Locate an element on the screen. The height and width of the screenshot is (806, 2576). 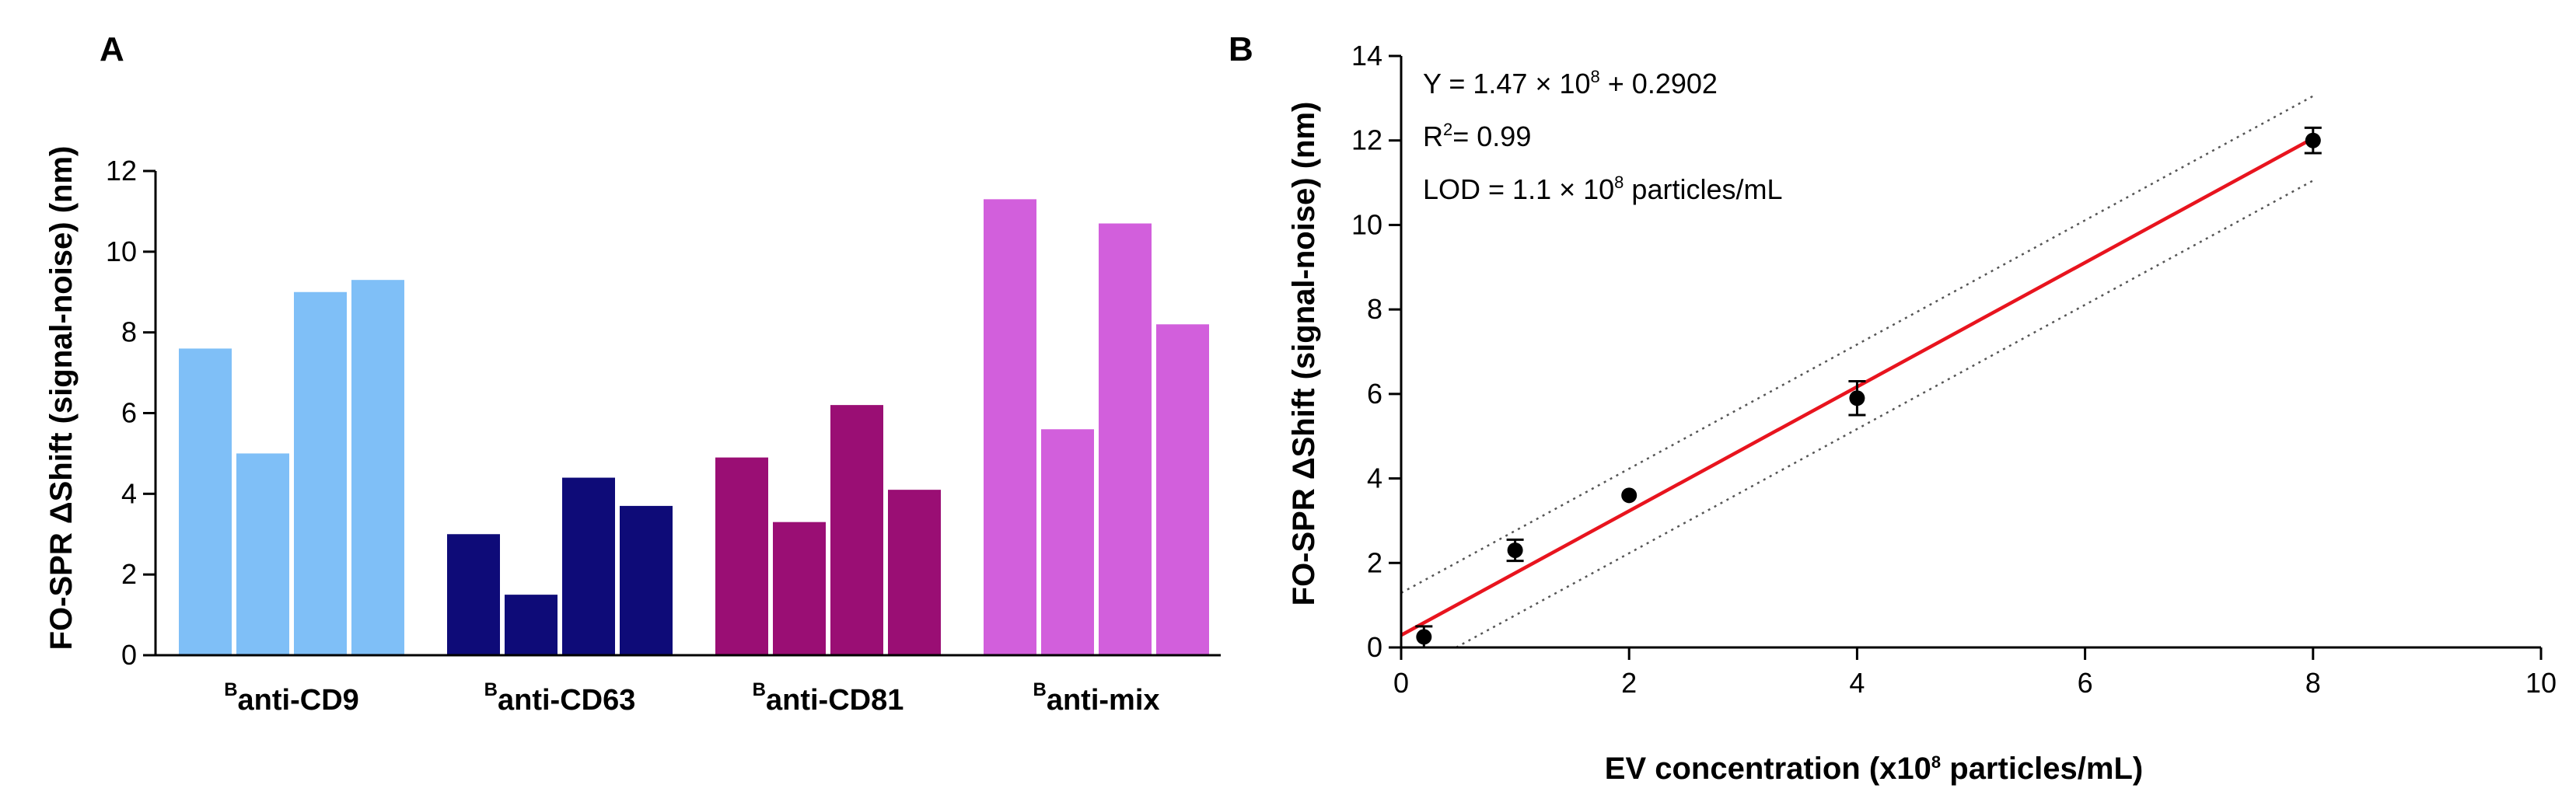
panel-b-y-tick-label: 2 is located at coordinates (1374, 562).